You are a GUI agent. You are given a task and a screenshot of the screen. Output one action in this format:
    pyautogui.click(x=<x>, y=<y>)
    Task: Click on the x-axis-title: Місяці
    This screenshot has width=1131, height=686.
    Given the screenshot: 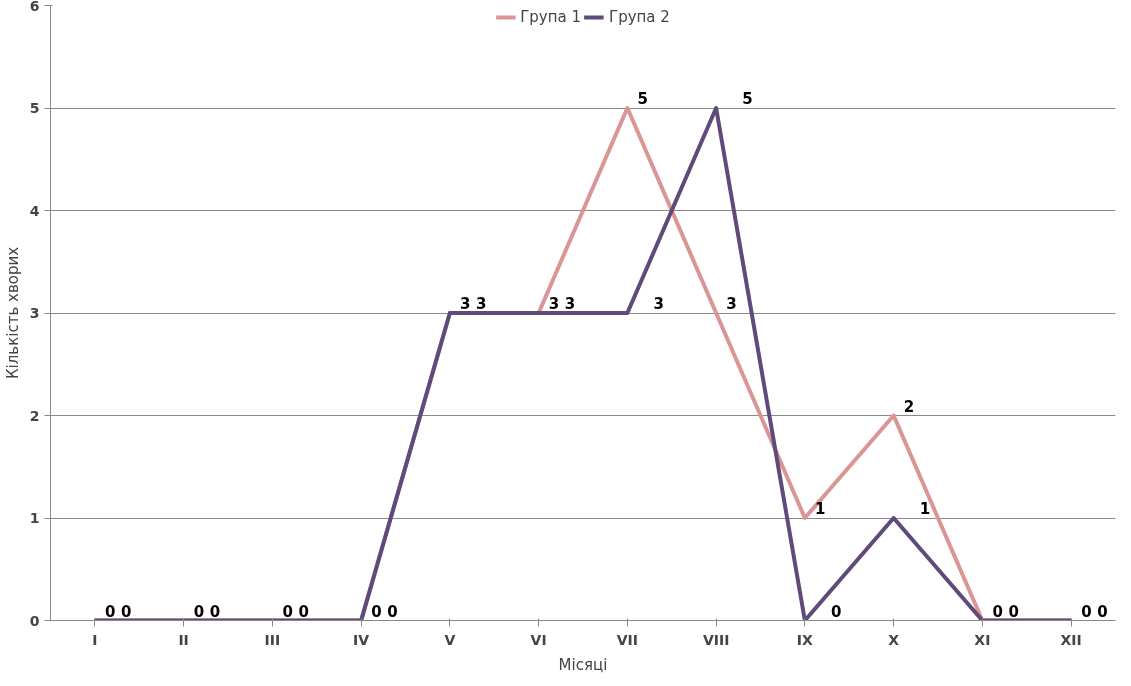 What is the action you would take?
    pyautogui.click(x=583, y=664)
    